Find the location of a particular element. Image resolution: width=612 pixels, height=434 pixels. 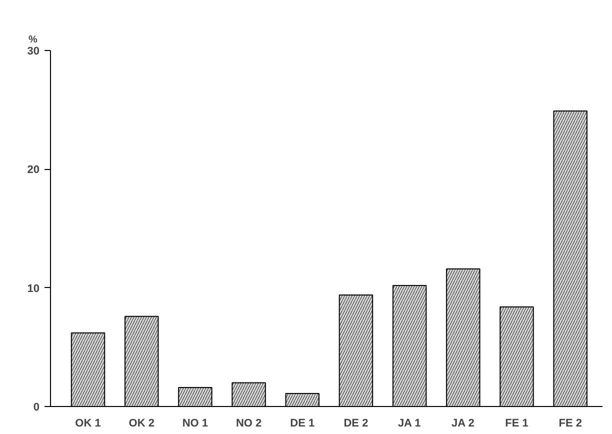

y-tick-label: 10 is located at coordinates (33, 288).